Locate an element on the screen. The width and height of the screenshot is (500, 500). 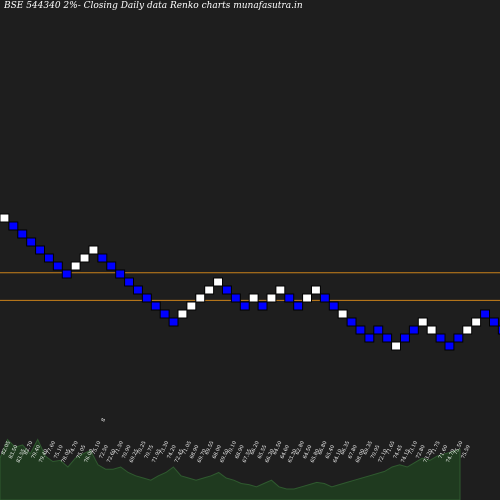
price-label: 74.70 is located at coordinates (73, 448).